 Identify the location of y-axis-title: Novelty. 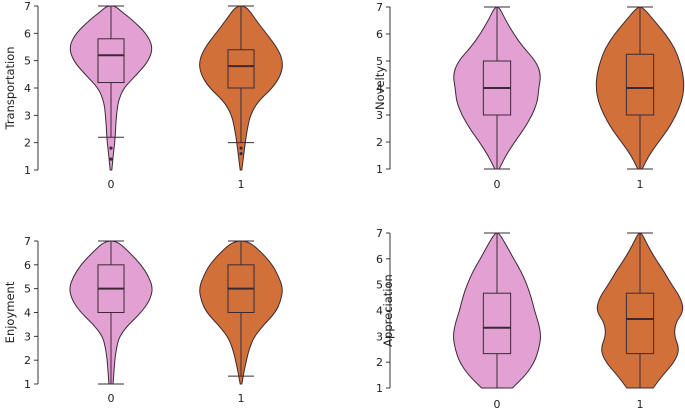
(380, 88).